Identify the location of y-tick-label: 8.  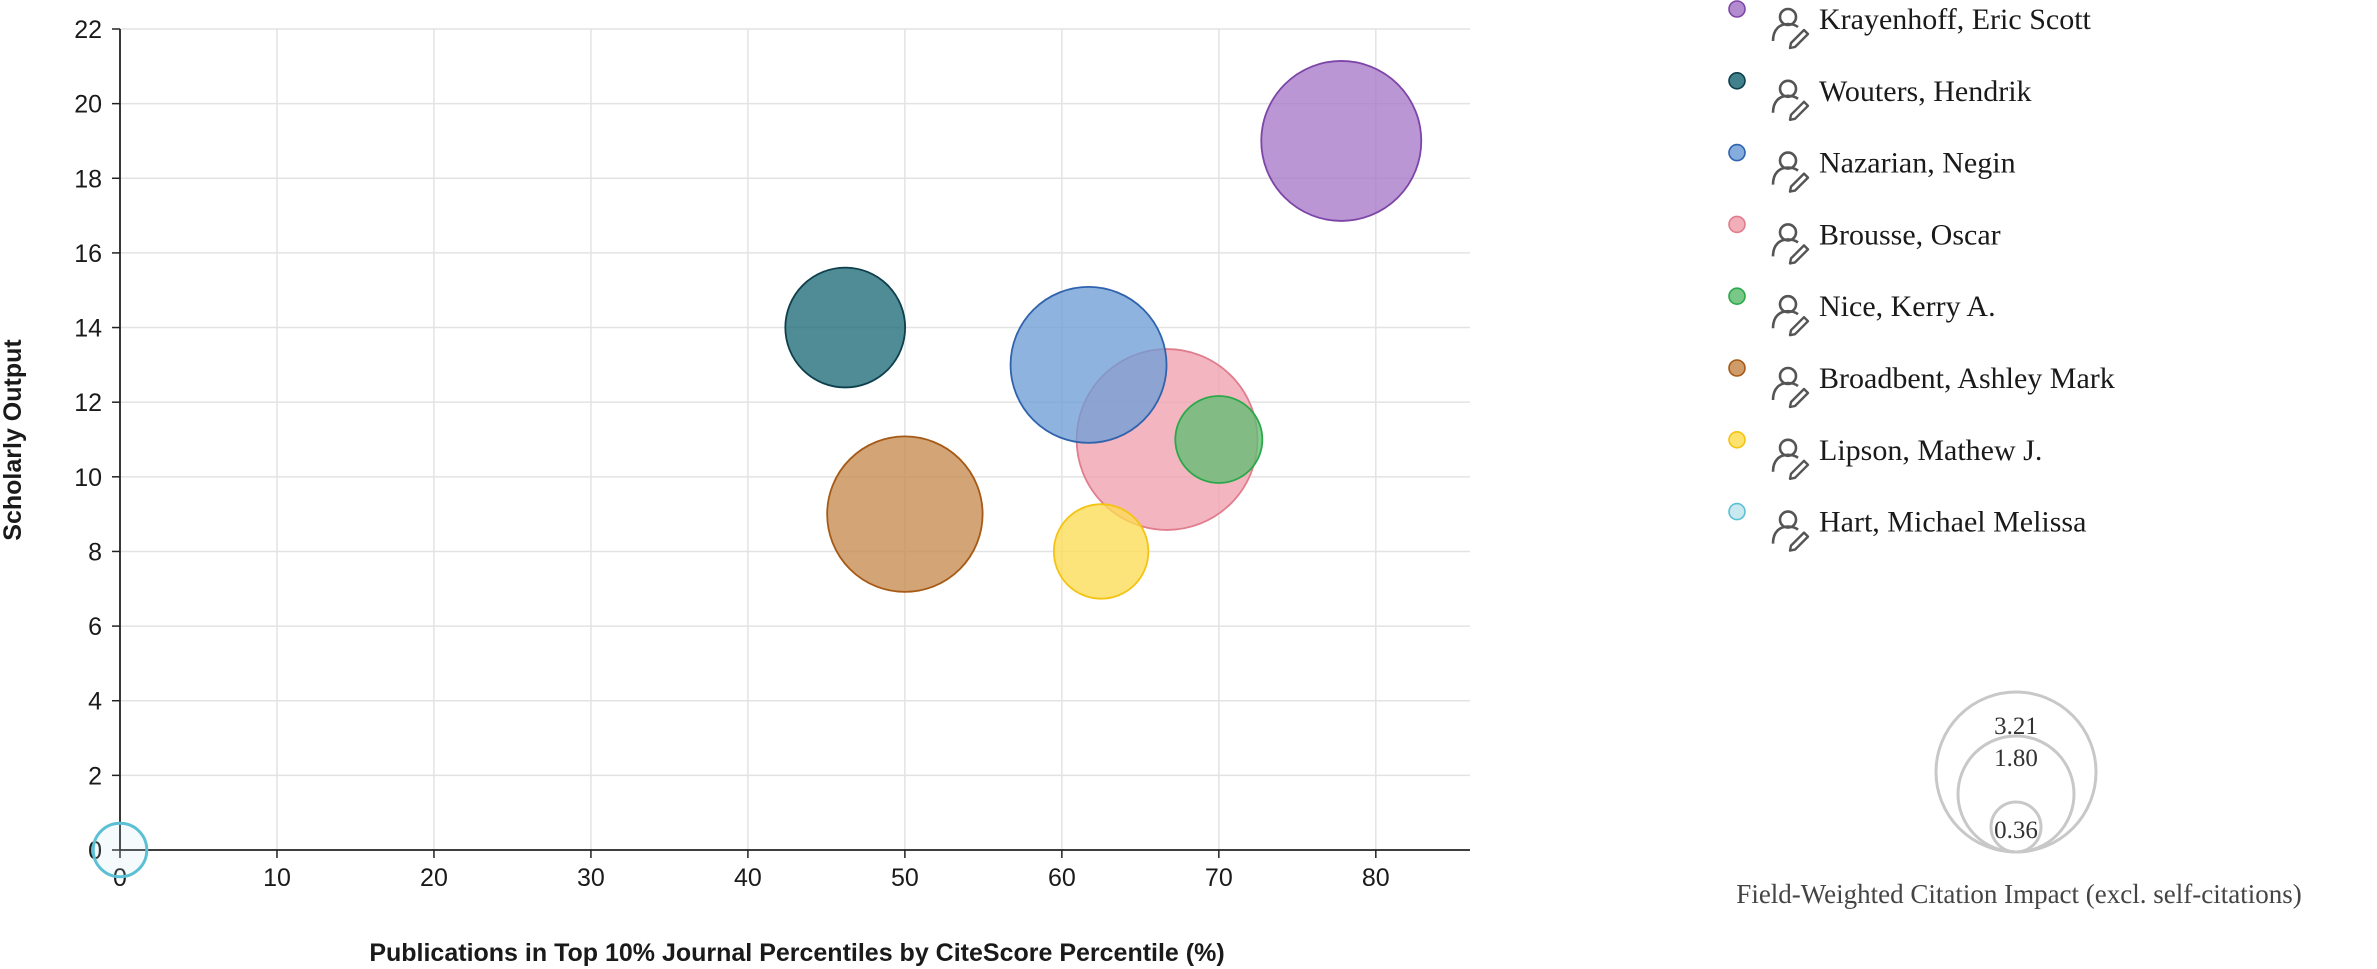
(95, 552).